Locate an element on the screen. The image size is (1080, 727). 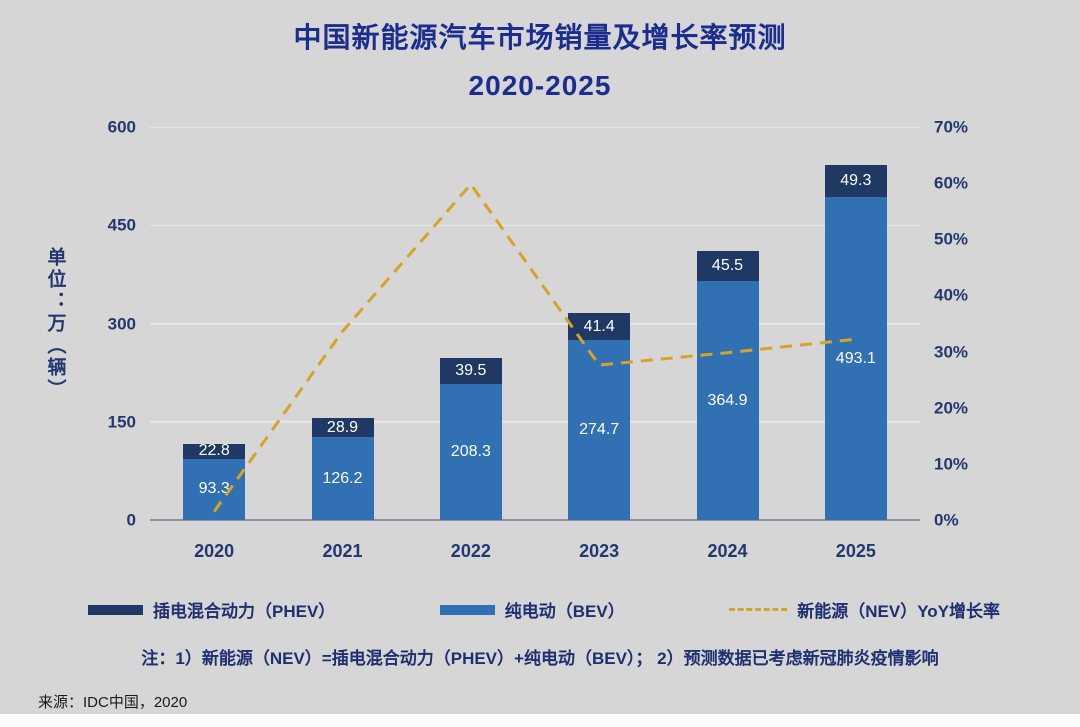
x-axis-label-2021: 2021 is located at coordinates (342, 551).